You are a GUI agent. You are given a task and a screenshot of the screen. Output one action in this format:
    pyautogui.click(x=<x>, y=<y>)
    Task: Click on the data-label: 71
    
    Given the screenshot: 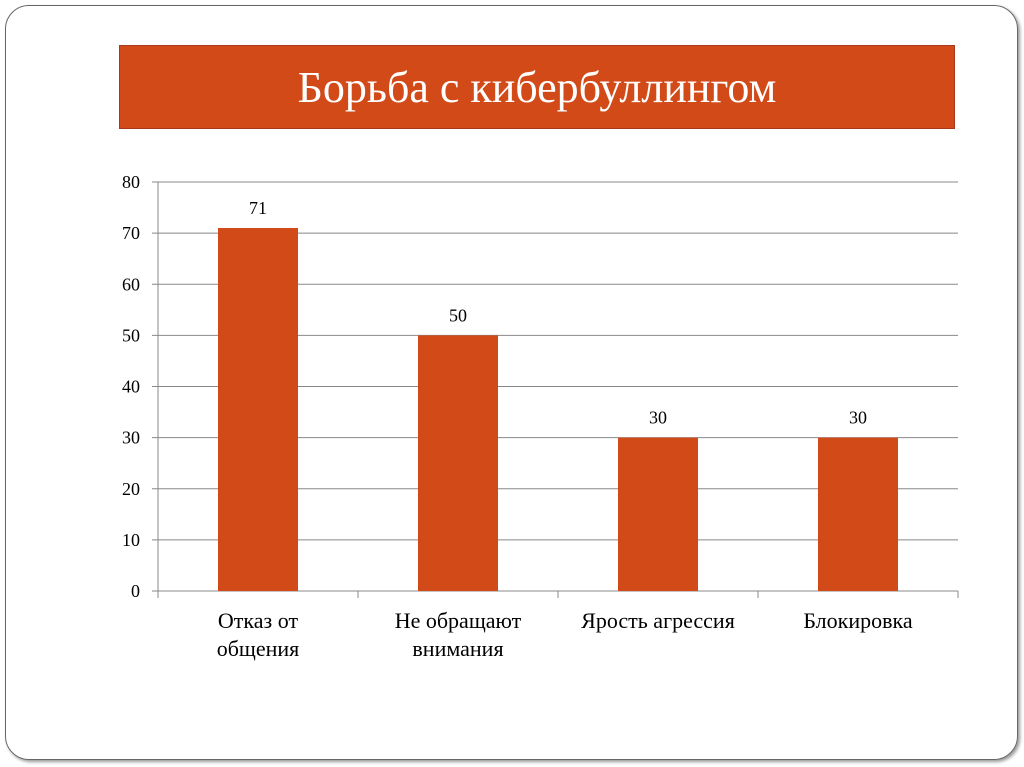 What is the action you would take?
    pyautogui.click(x=258, y=208)
    